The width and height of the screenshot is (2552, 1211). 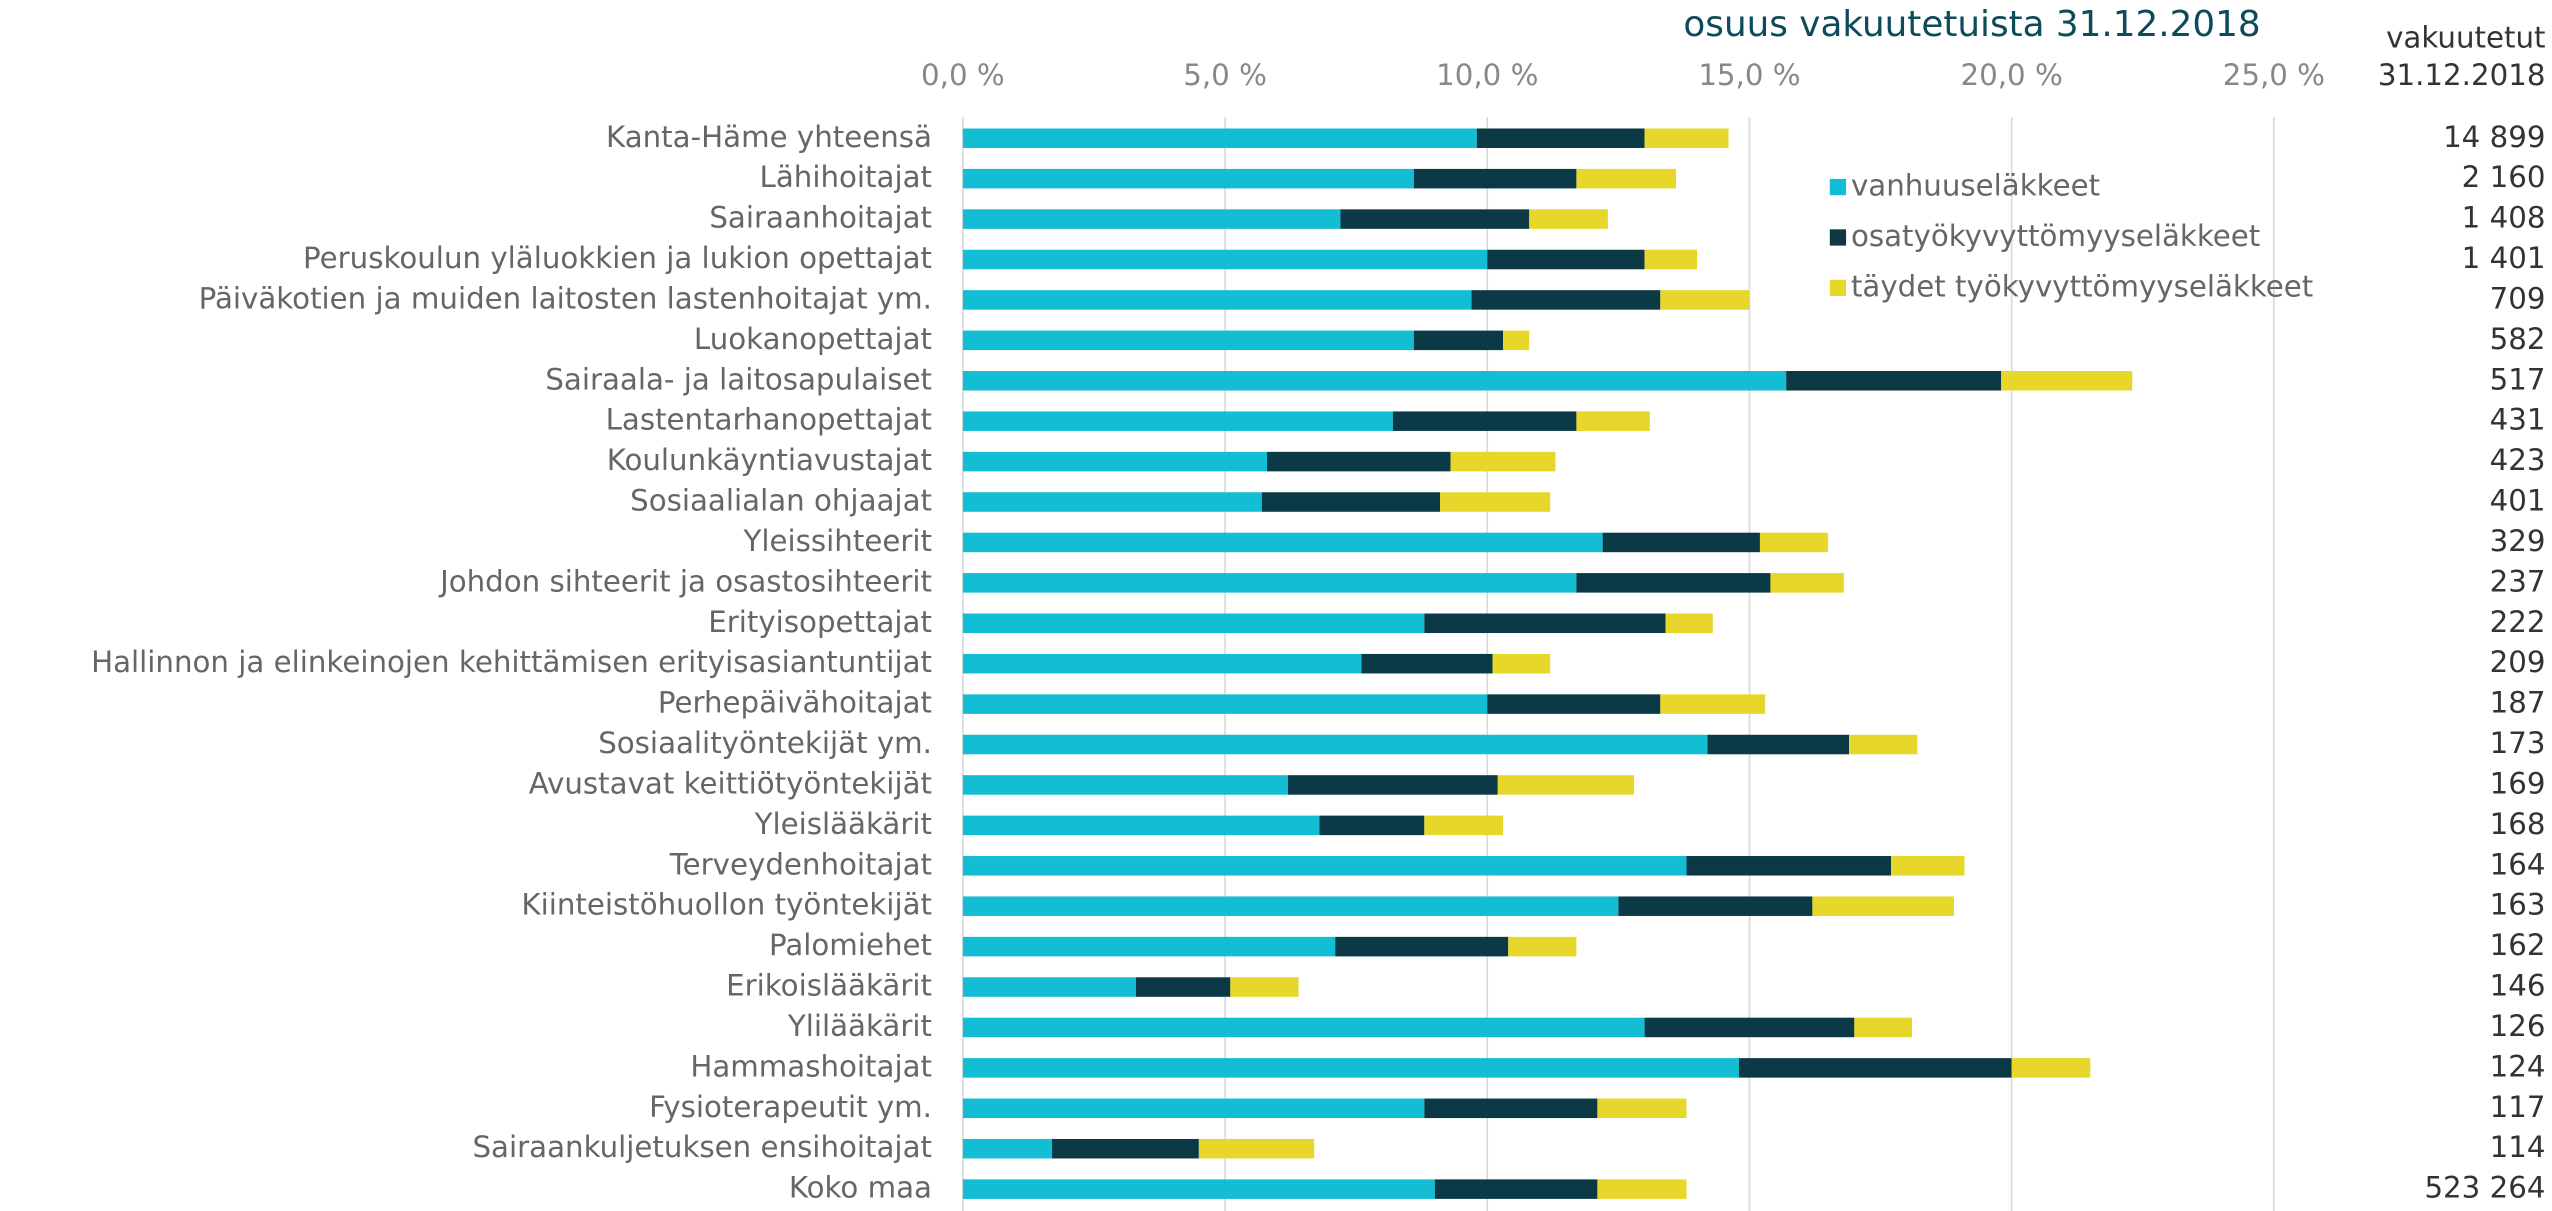 I want to click on column-header: vakuutetut, so click(x=2465, y=38).